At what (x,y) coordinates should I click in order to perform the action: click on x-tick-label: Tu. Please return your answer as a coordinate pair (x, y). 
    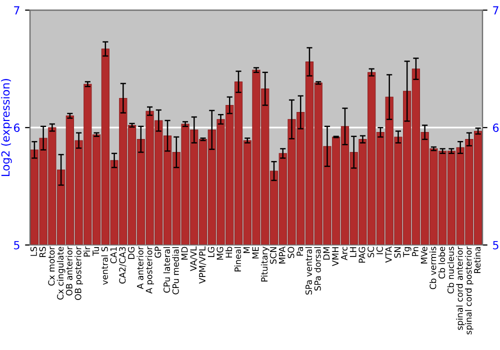
    Looking at the image, I should click on (96, 251).